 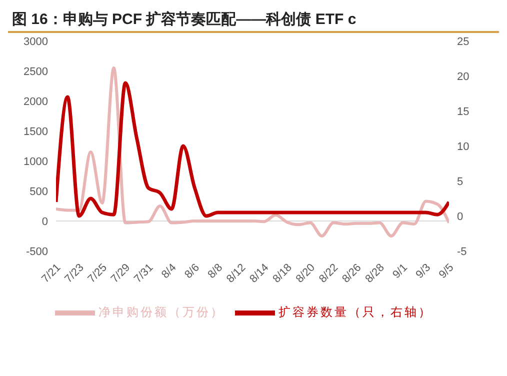 What do you see at coordinates (169, 272) in the screenshot?
I see `x-tick-label: 8/4` at bounding box center [169, 272].